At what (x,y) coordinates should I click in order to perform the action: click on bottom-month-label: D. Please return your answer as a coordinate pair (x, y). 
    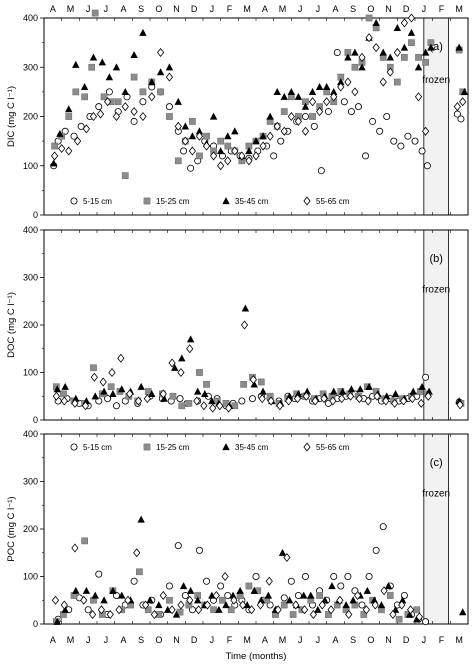
    Looking at the image, I should click on (406, 640).